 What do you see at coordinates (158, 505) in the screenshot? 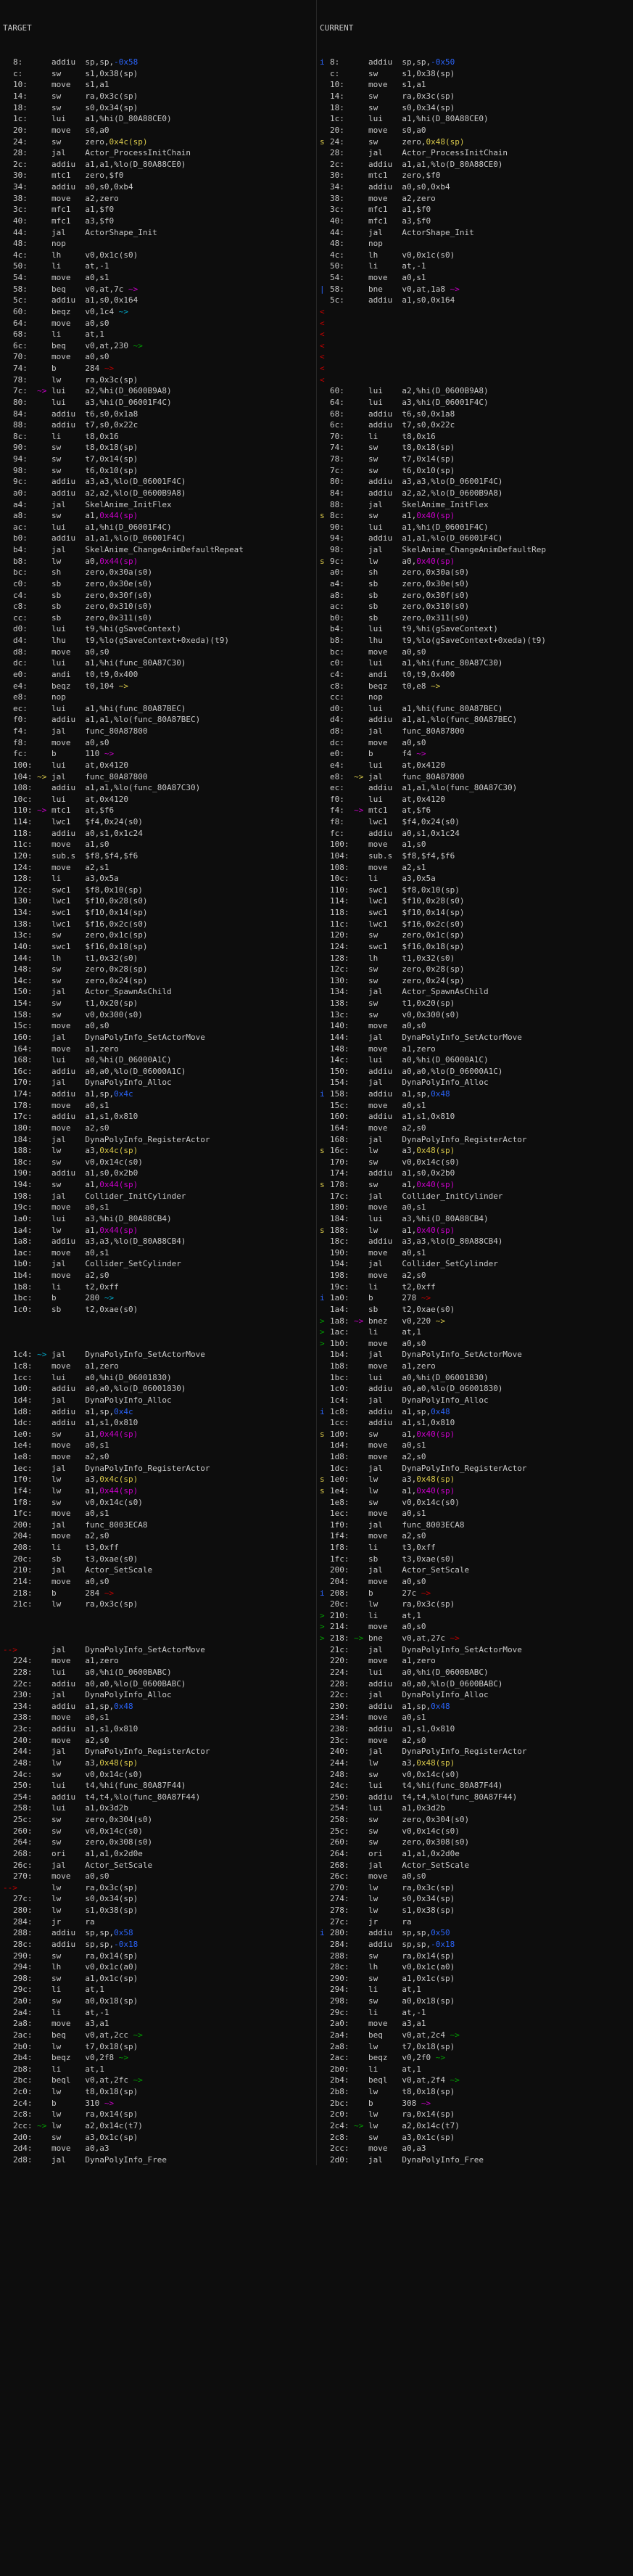
I see `asm-line: a4: jal SkelAnime_InitFlex` at bounding box center [158, 505].